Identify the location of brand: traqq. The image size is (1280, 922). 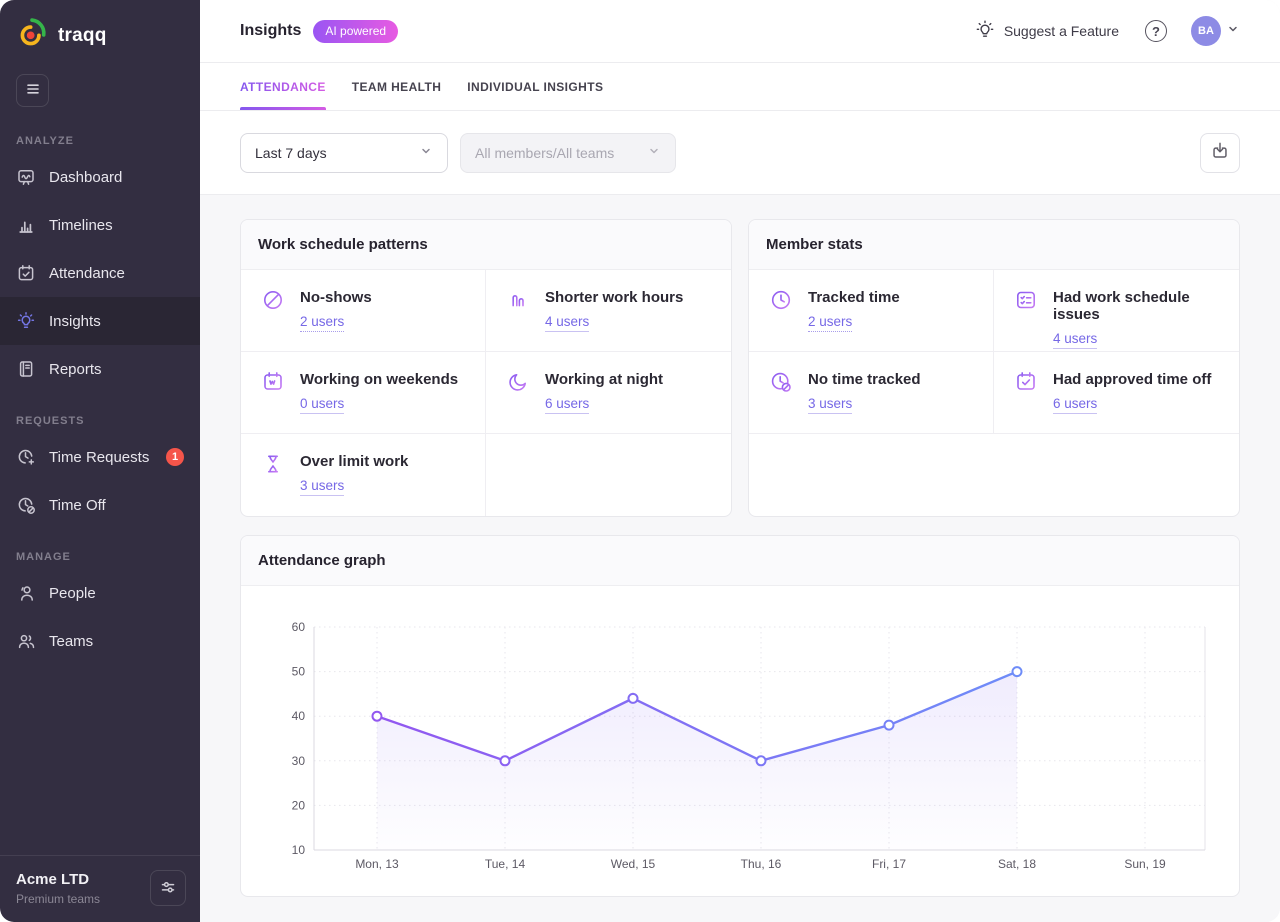
(100, 28).